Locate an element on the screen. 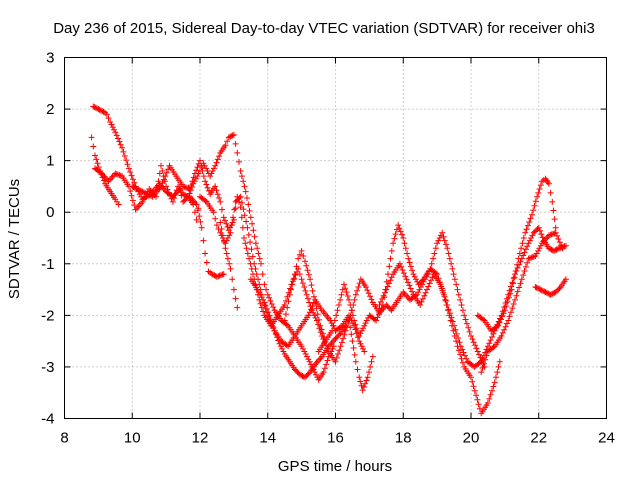 The width and height of the screenshot is (640, 480). x-axis-label: GPS time / hours is located at coordinates (335, 466).